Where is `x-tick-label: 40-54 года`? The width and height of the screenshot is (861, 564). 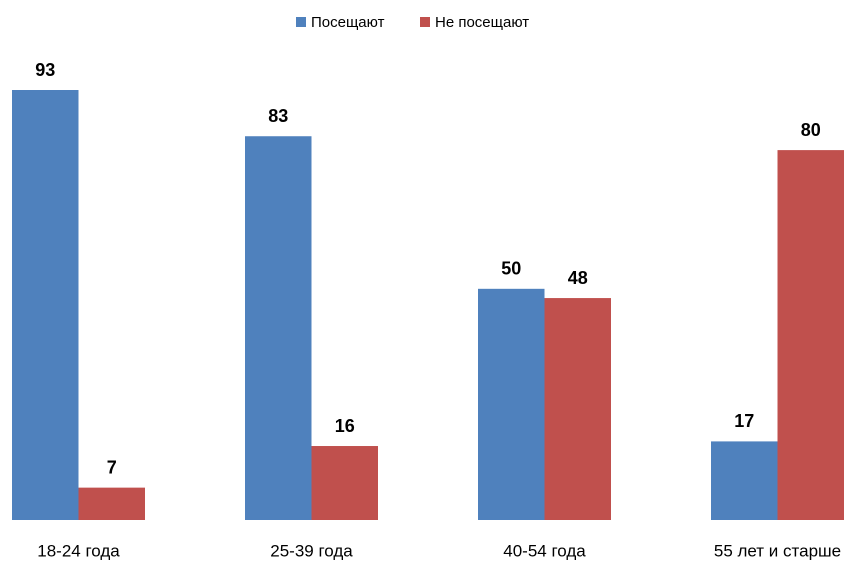 x-tick-label: 40-54 года is located at coordinates (544, 550).